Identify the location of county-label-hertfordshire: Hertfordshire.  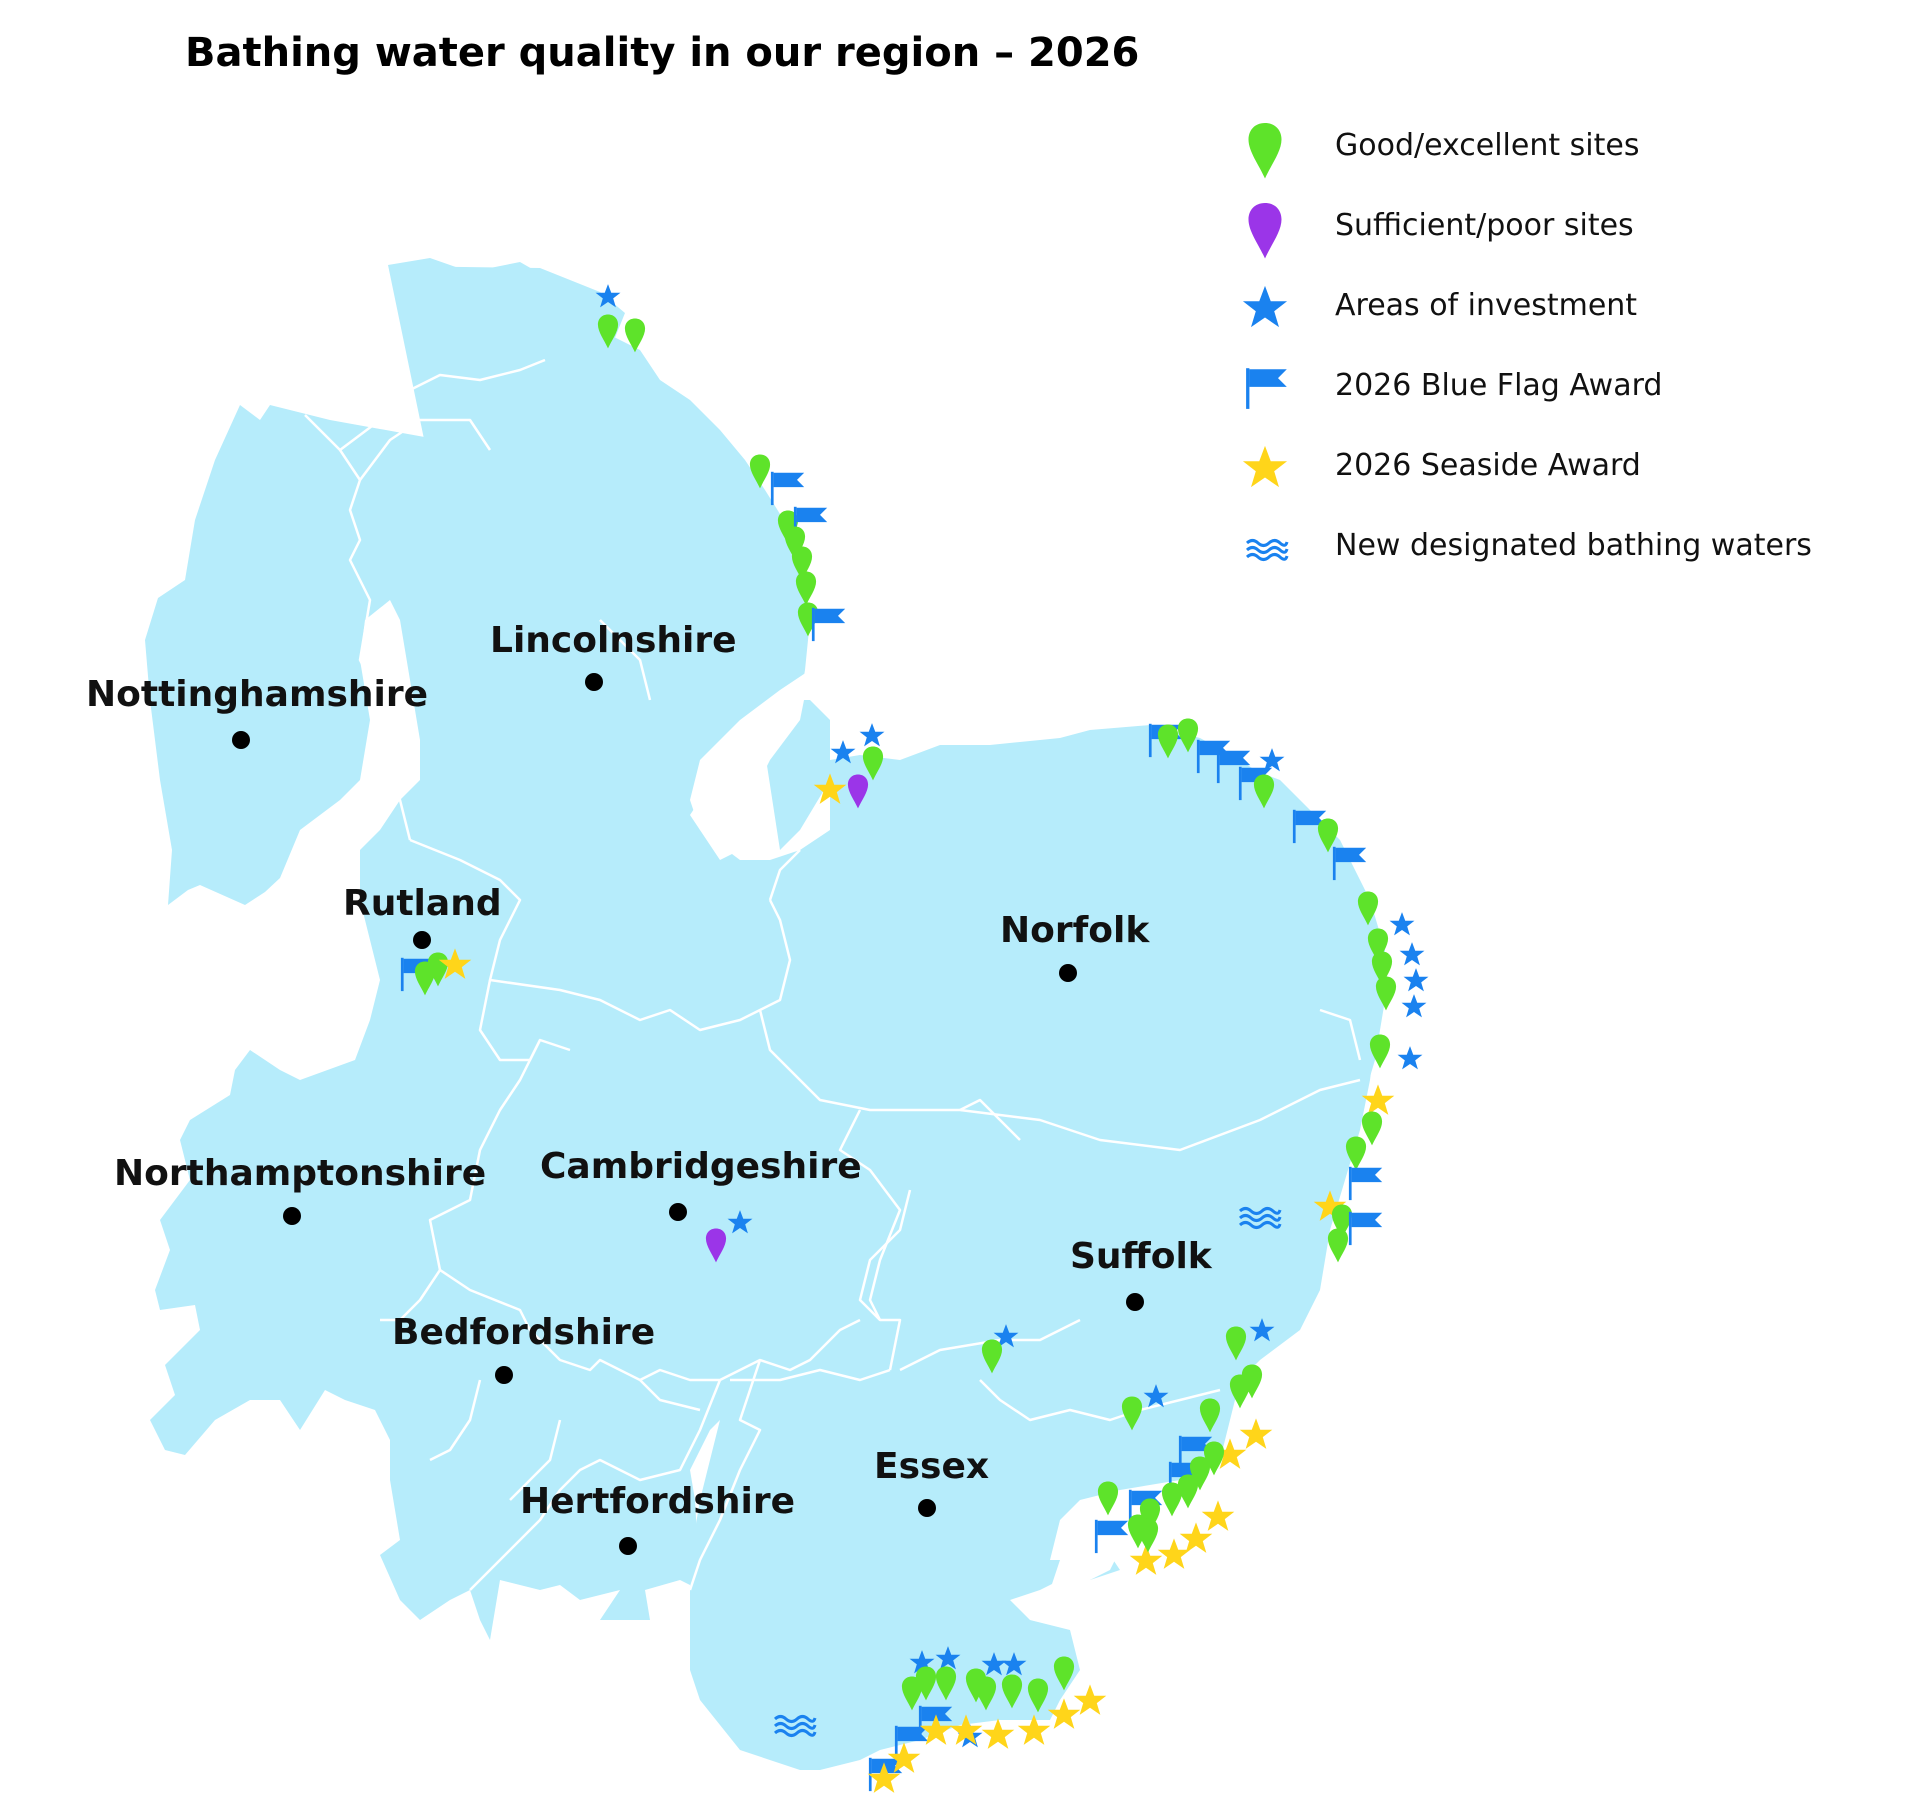
(657, 1501).